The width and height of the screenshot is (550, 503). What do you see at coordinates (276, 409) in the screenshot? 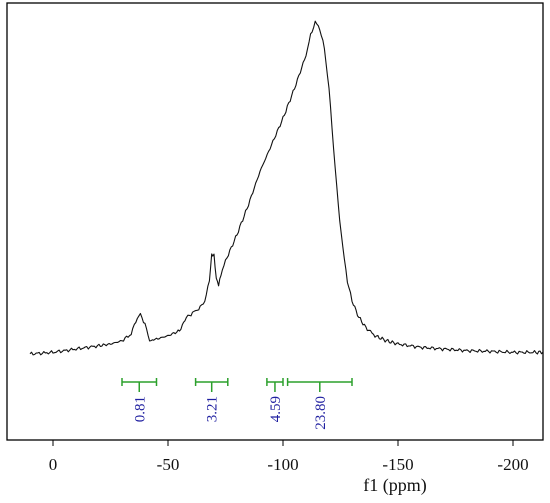
I see `integral-value-label: 4.59` at bounding box center [276, 409].